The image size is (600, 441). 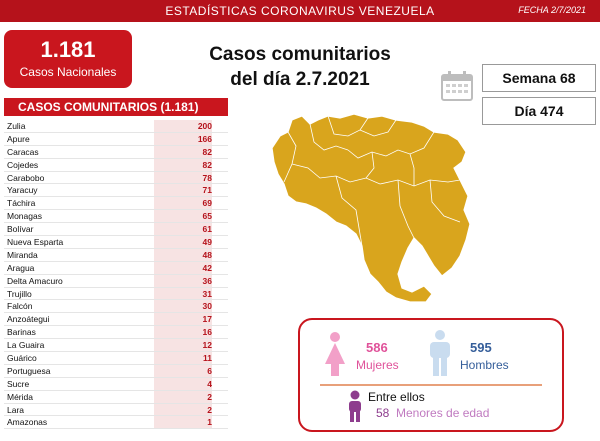 What do you see at coordinates (19, 293) in the screenshot?
I see `state-name: Trujillo` at bounding box center [19, 293].